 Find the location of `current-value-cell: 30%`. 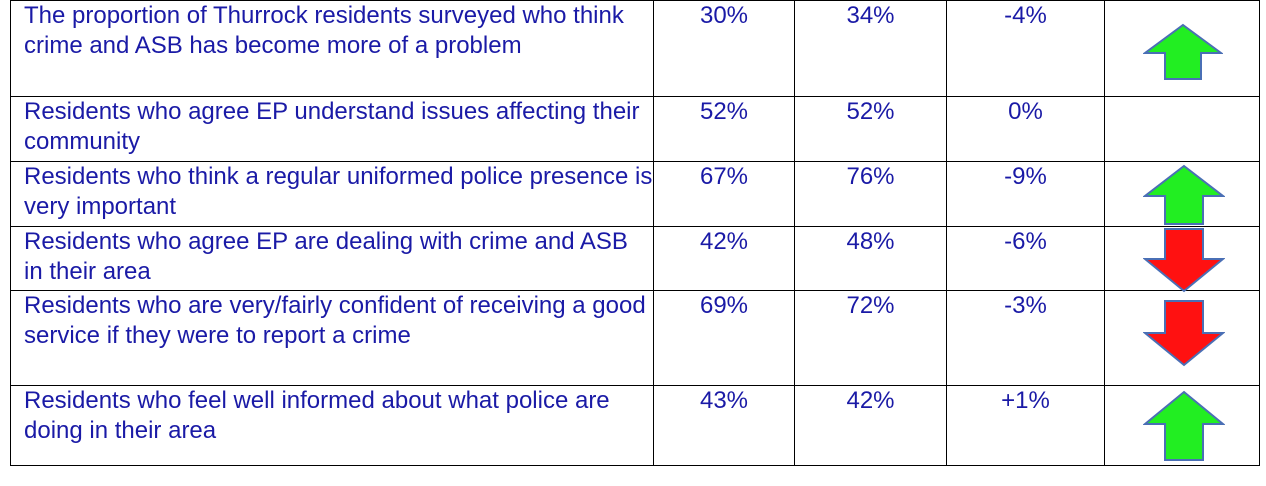

current-value-cell: 30% is located at coordinates (724, 48).